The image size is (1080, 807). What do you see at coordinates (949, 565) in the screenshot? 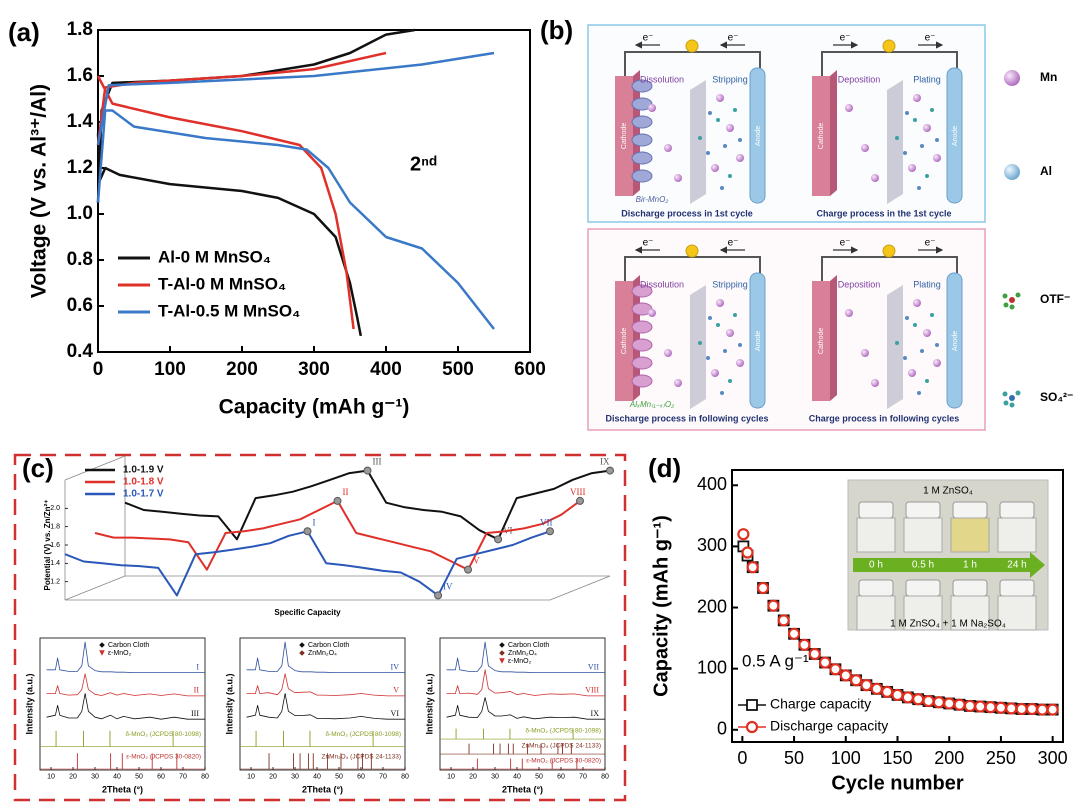
I see `time-arrow` at bounding box center [949, 565].